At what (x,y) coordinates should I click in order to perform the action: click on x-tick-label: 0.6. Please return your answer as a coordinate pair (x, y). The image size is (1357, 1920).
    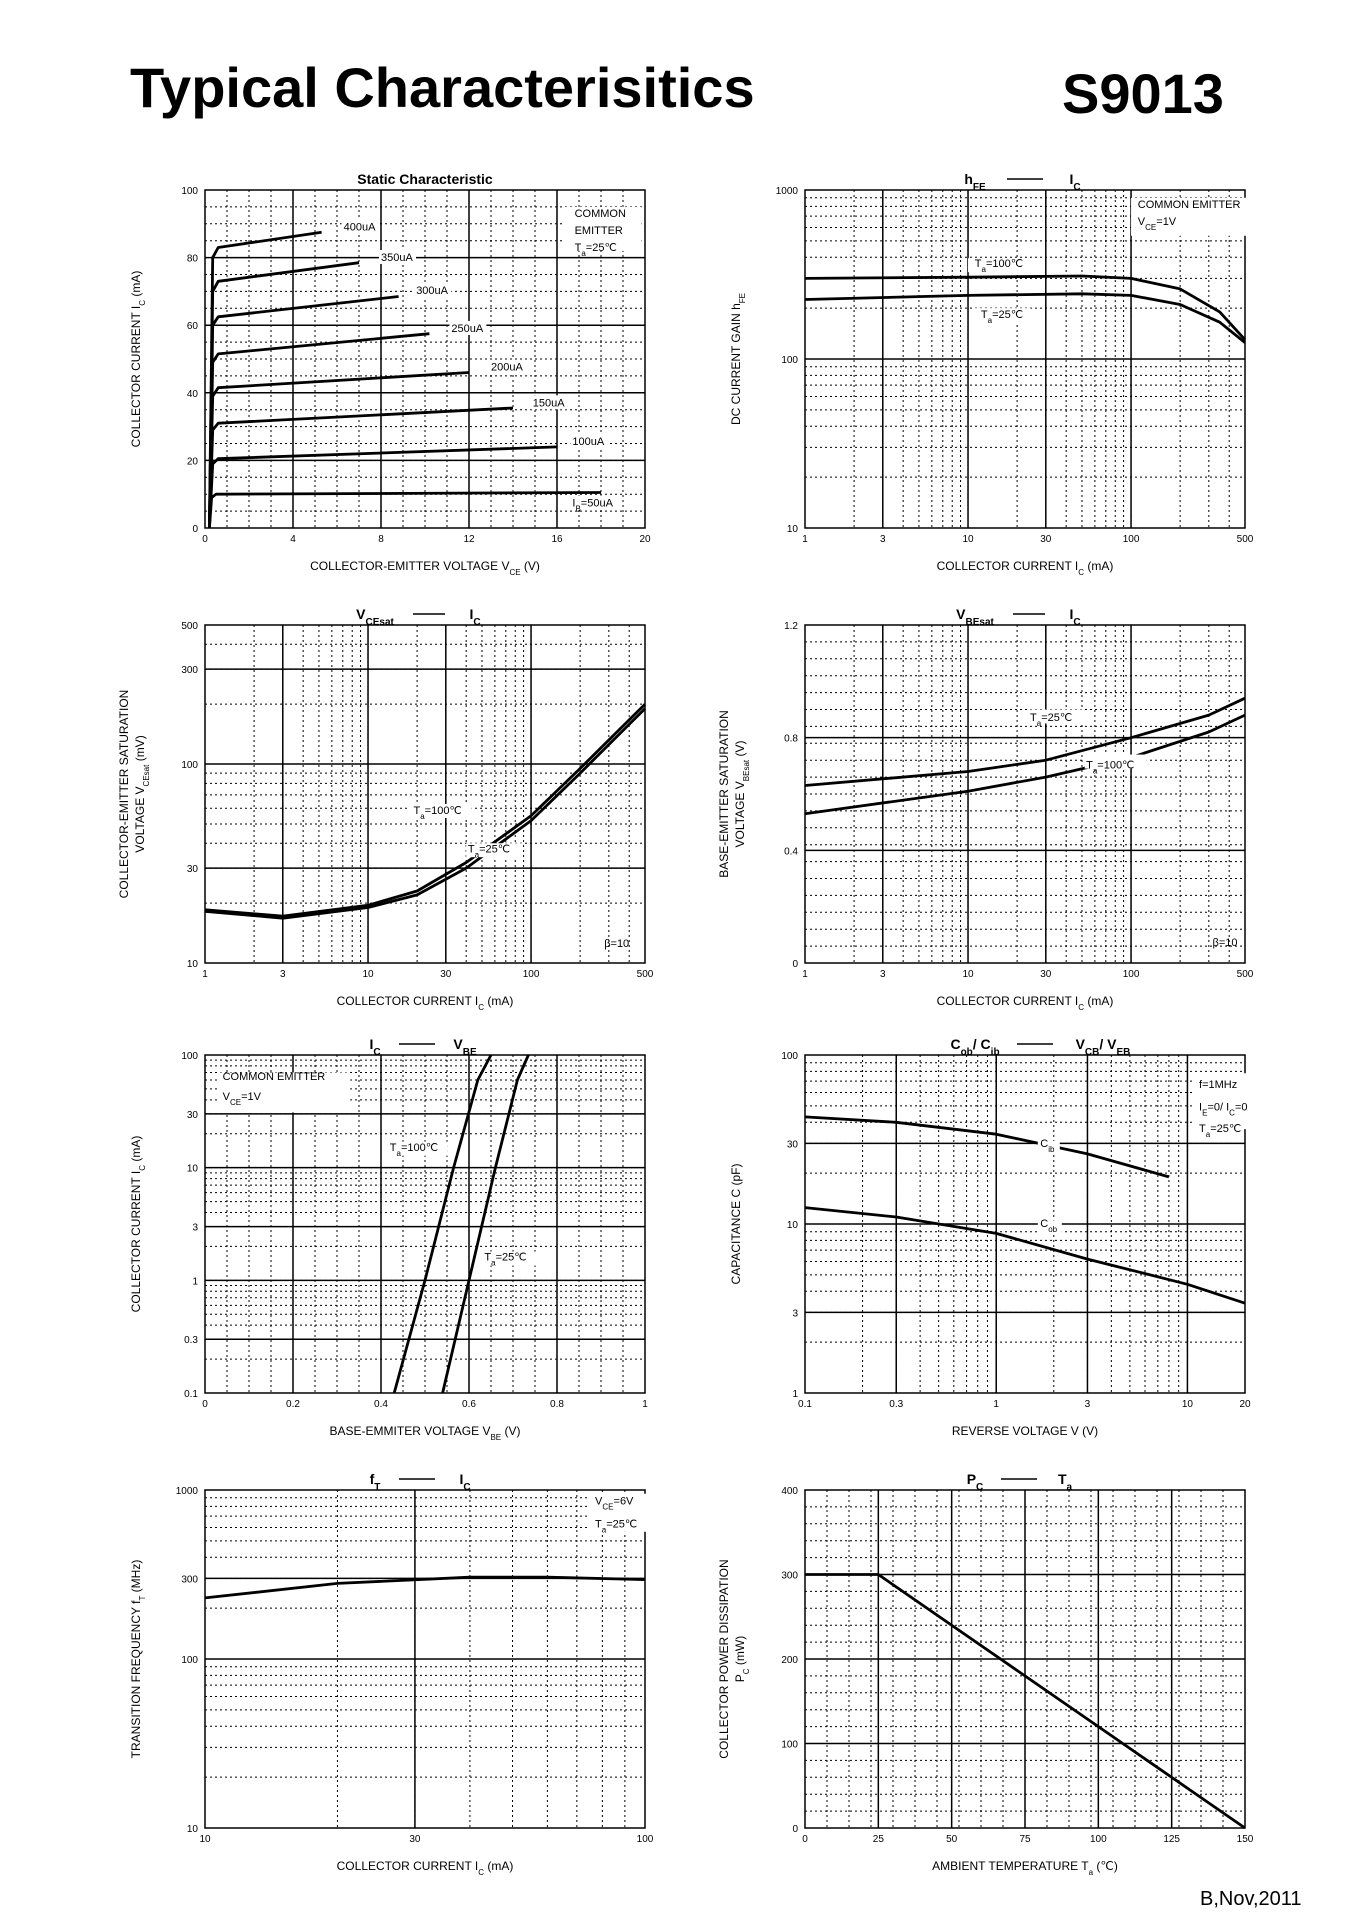
    Looking at the image, I should click on (469, 1404).